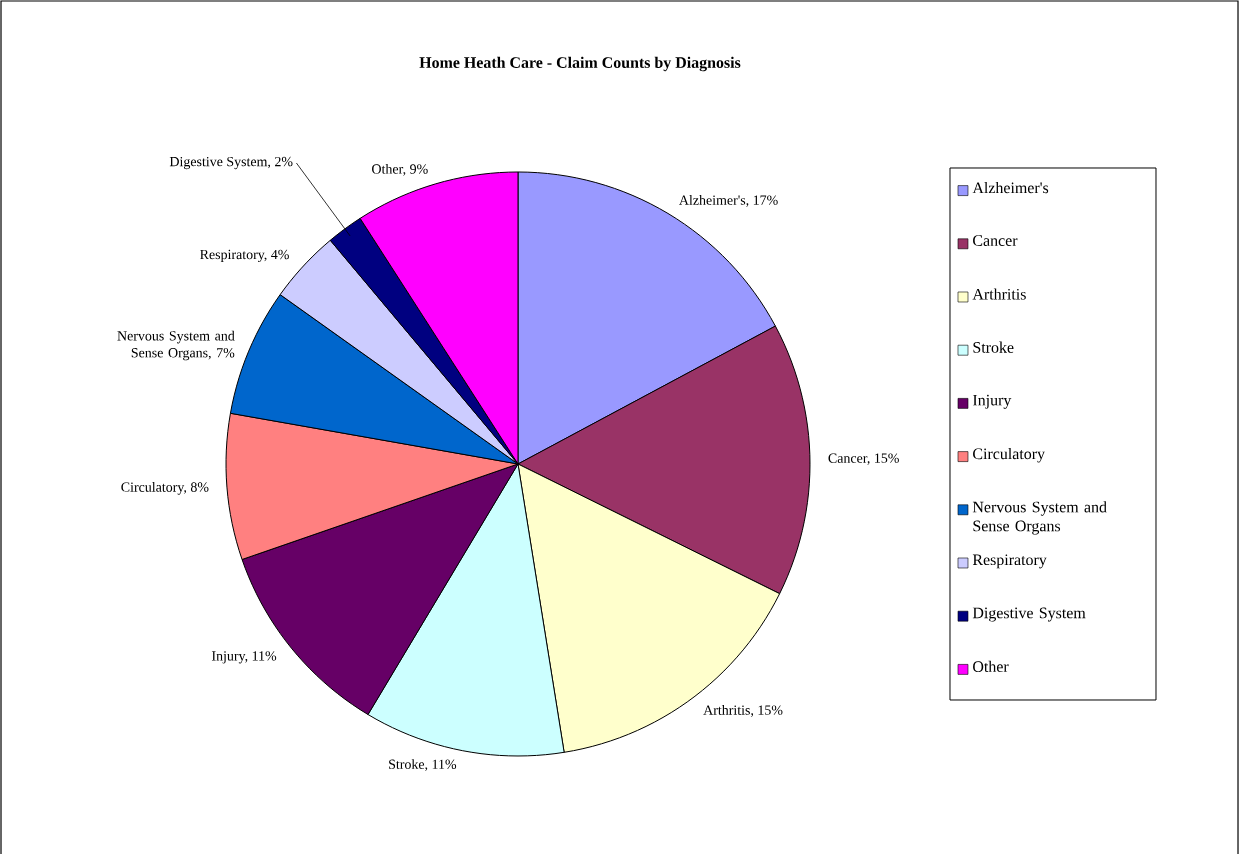  I want to click on data-label: Stroke, 11%, so click(423, 765).